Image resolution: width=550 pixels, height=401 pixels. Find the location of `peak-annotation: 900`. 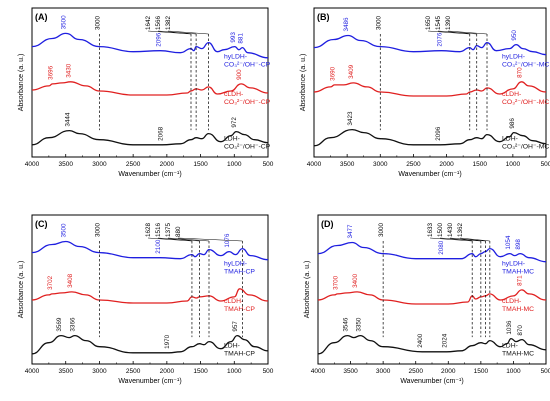

peak-annotation: 900 is located at coordinates (239, 74).